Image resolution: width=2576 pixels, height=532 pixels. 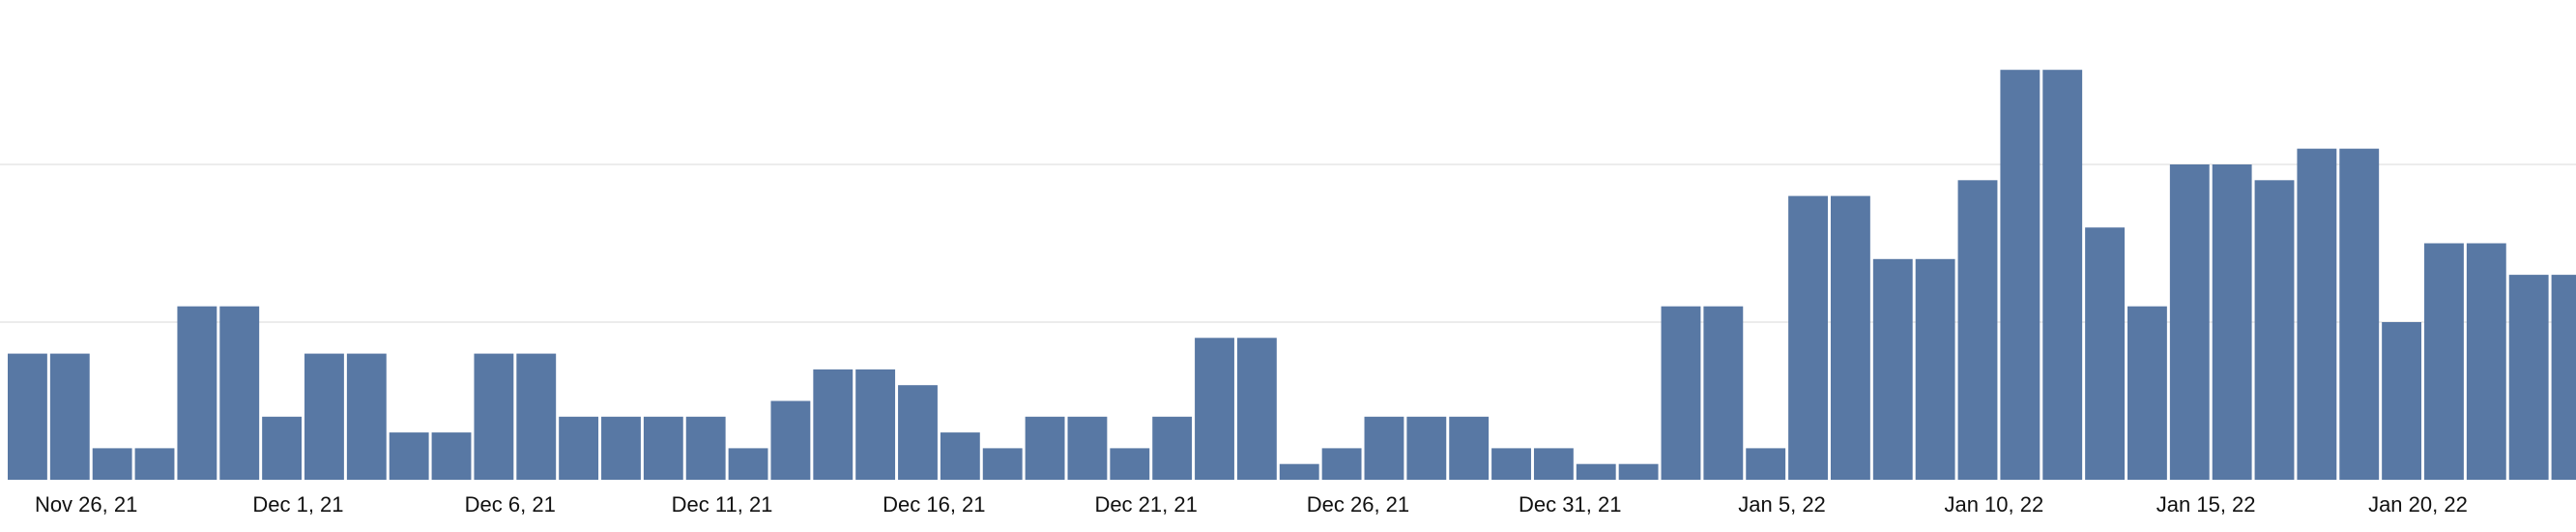 What do you see at coordinates (1782, 504) in the screenshot?
I see `x-tick-label: Jan 5, 22` at bounding box center [1782, 504].